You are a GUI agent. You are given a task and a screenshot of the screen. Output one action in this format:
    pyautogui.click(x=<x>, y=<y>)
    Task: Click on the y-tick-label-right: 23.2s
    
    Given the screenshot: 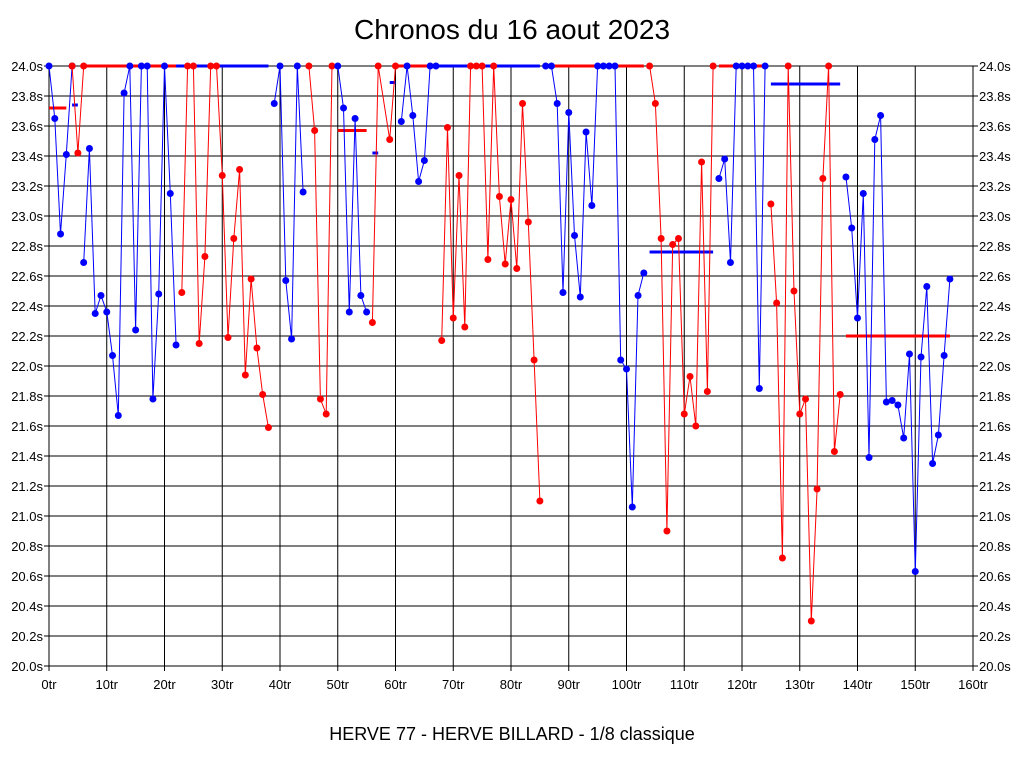 What is the action you would take?
    pyautogui.click(x=995, y=186)
    